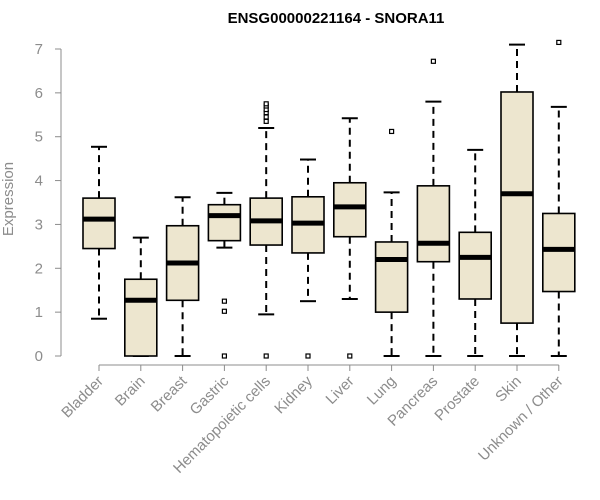 Image resolution: width=600 pixels, height=500 pixels. What do you see at coordinates (130, 391) in the screenshot?
I see `x-tick-label: Brain` at bounding box center [130, 391].